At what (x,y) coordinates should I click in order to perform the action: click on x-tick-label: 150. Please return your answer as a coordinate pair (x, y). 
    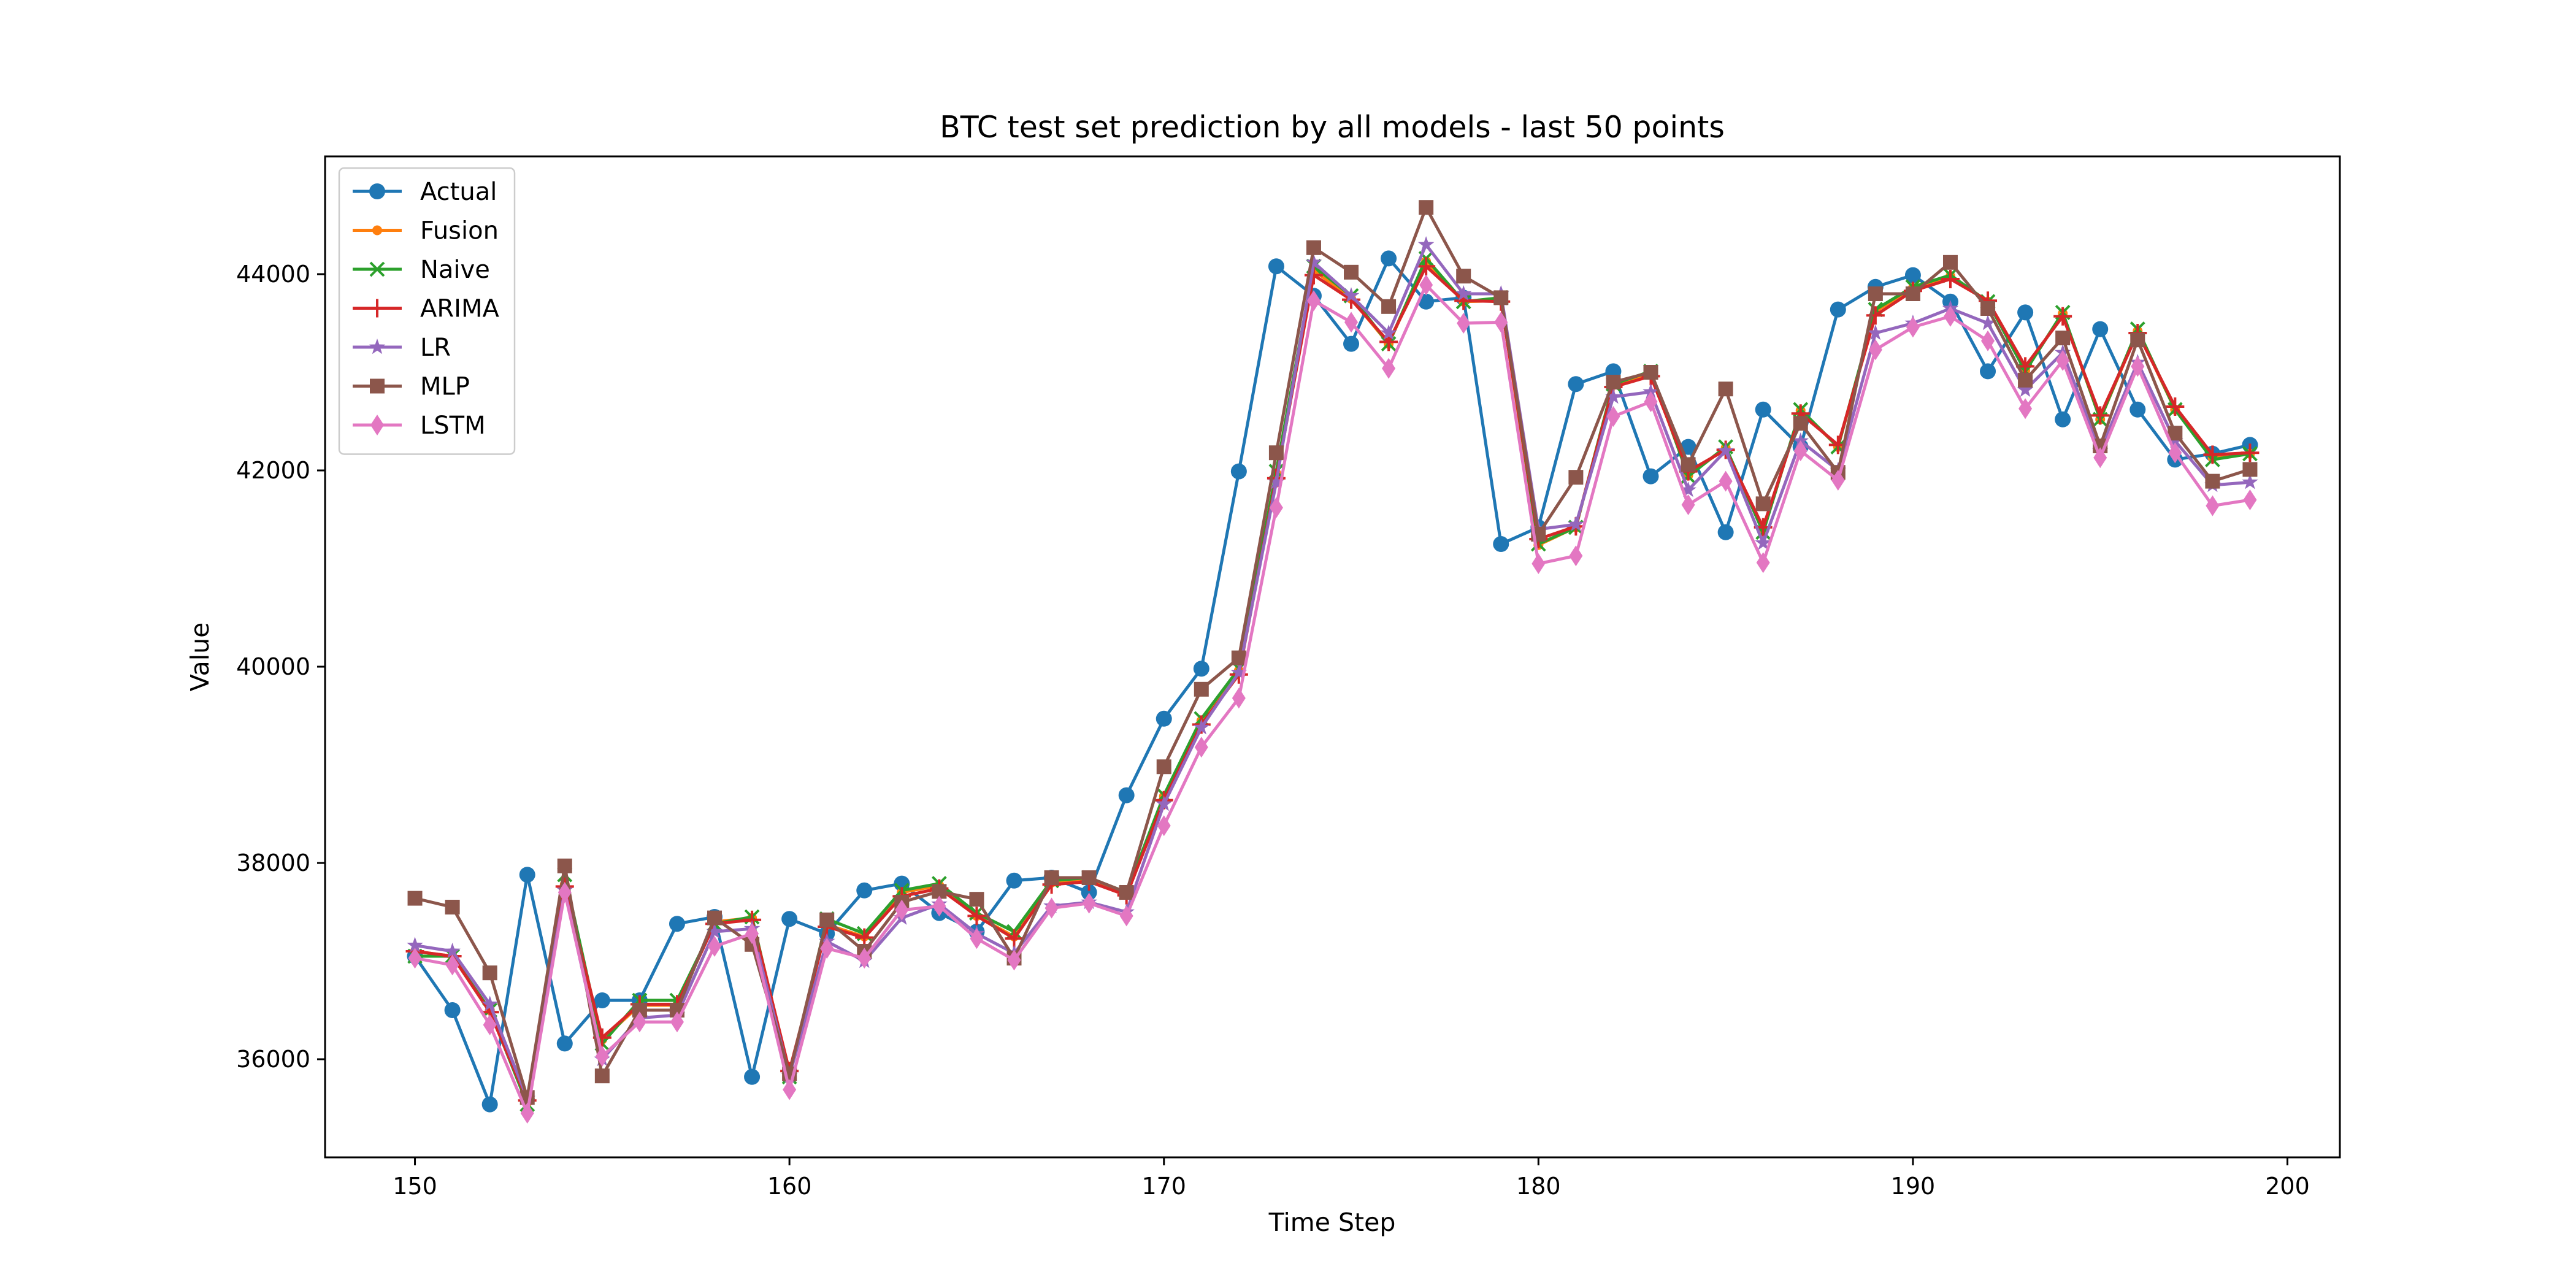
    Looking at the image, I should click on (415, 1186).